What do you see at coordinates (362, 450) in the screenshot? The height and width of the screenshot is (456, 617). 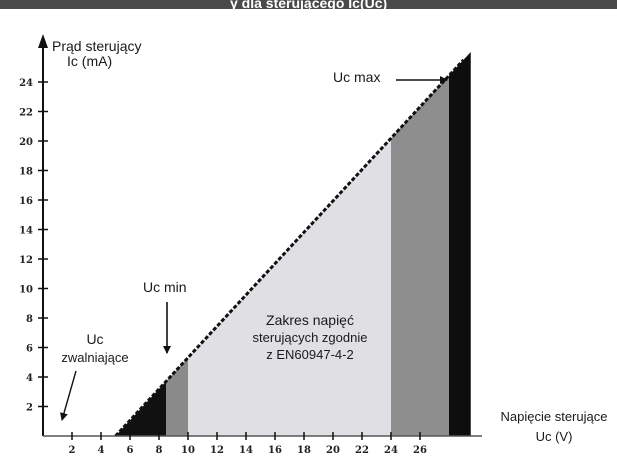 I see `x-tick-label: 22` at bounding box center [362, 450].